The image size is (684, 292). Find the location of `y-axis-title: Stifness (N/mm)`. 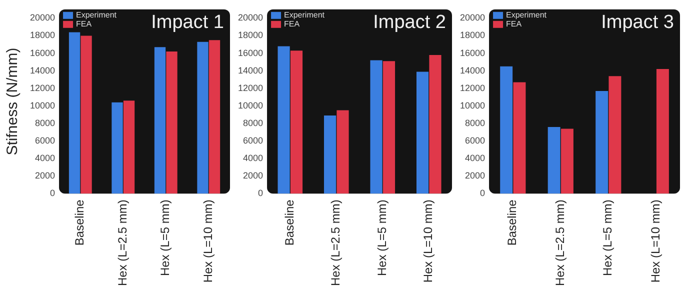

y-axis-title: Stifness (N/mm) is located at coordinates (13, 102).